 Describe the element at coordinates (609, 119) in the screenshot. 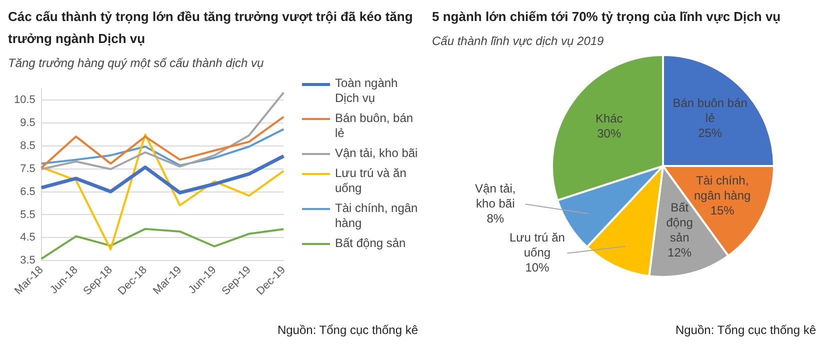

I see `slice-label: Khác` at that location.